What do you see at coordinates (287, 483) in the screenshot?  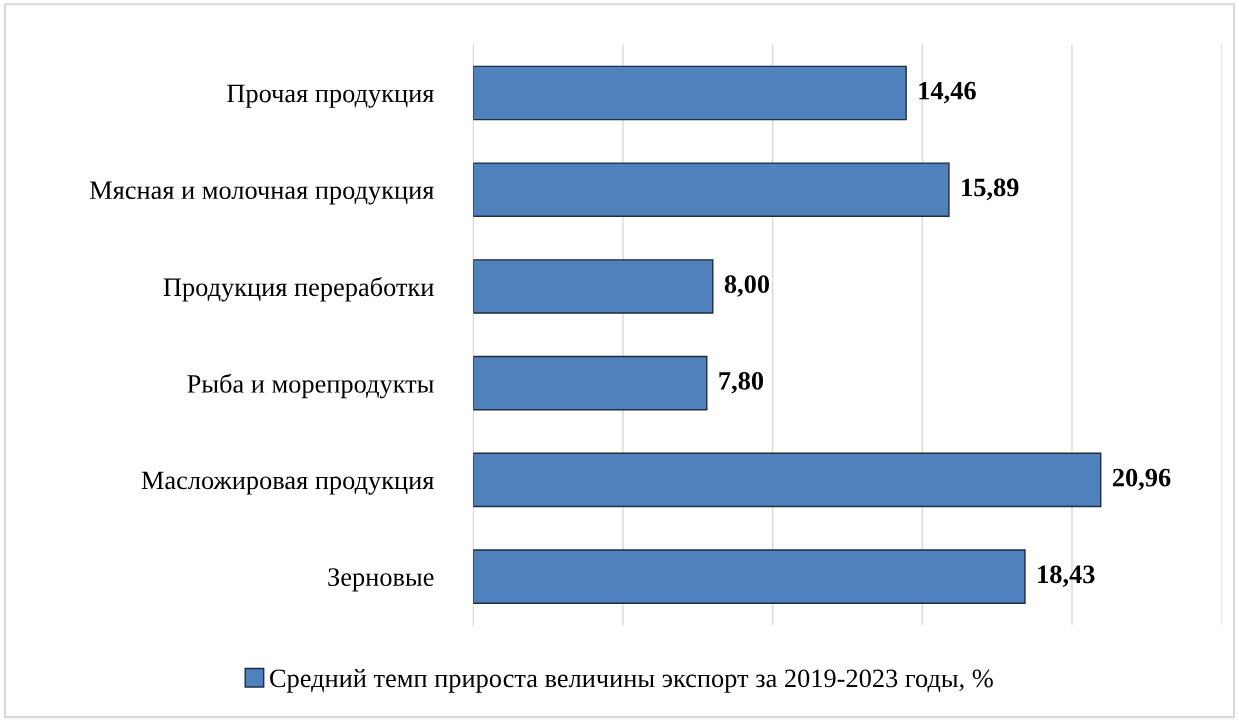 I see `y-tick-label: Масложировая продукция` at bounding box center [287, 483].